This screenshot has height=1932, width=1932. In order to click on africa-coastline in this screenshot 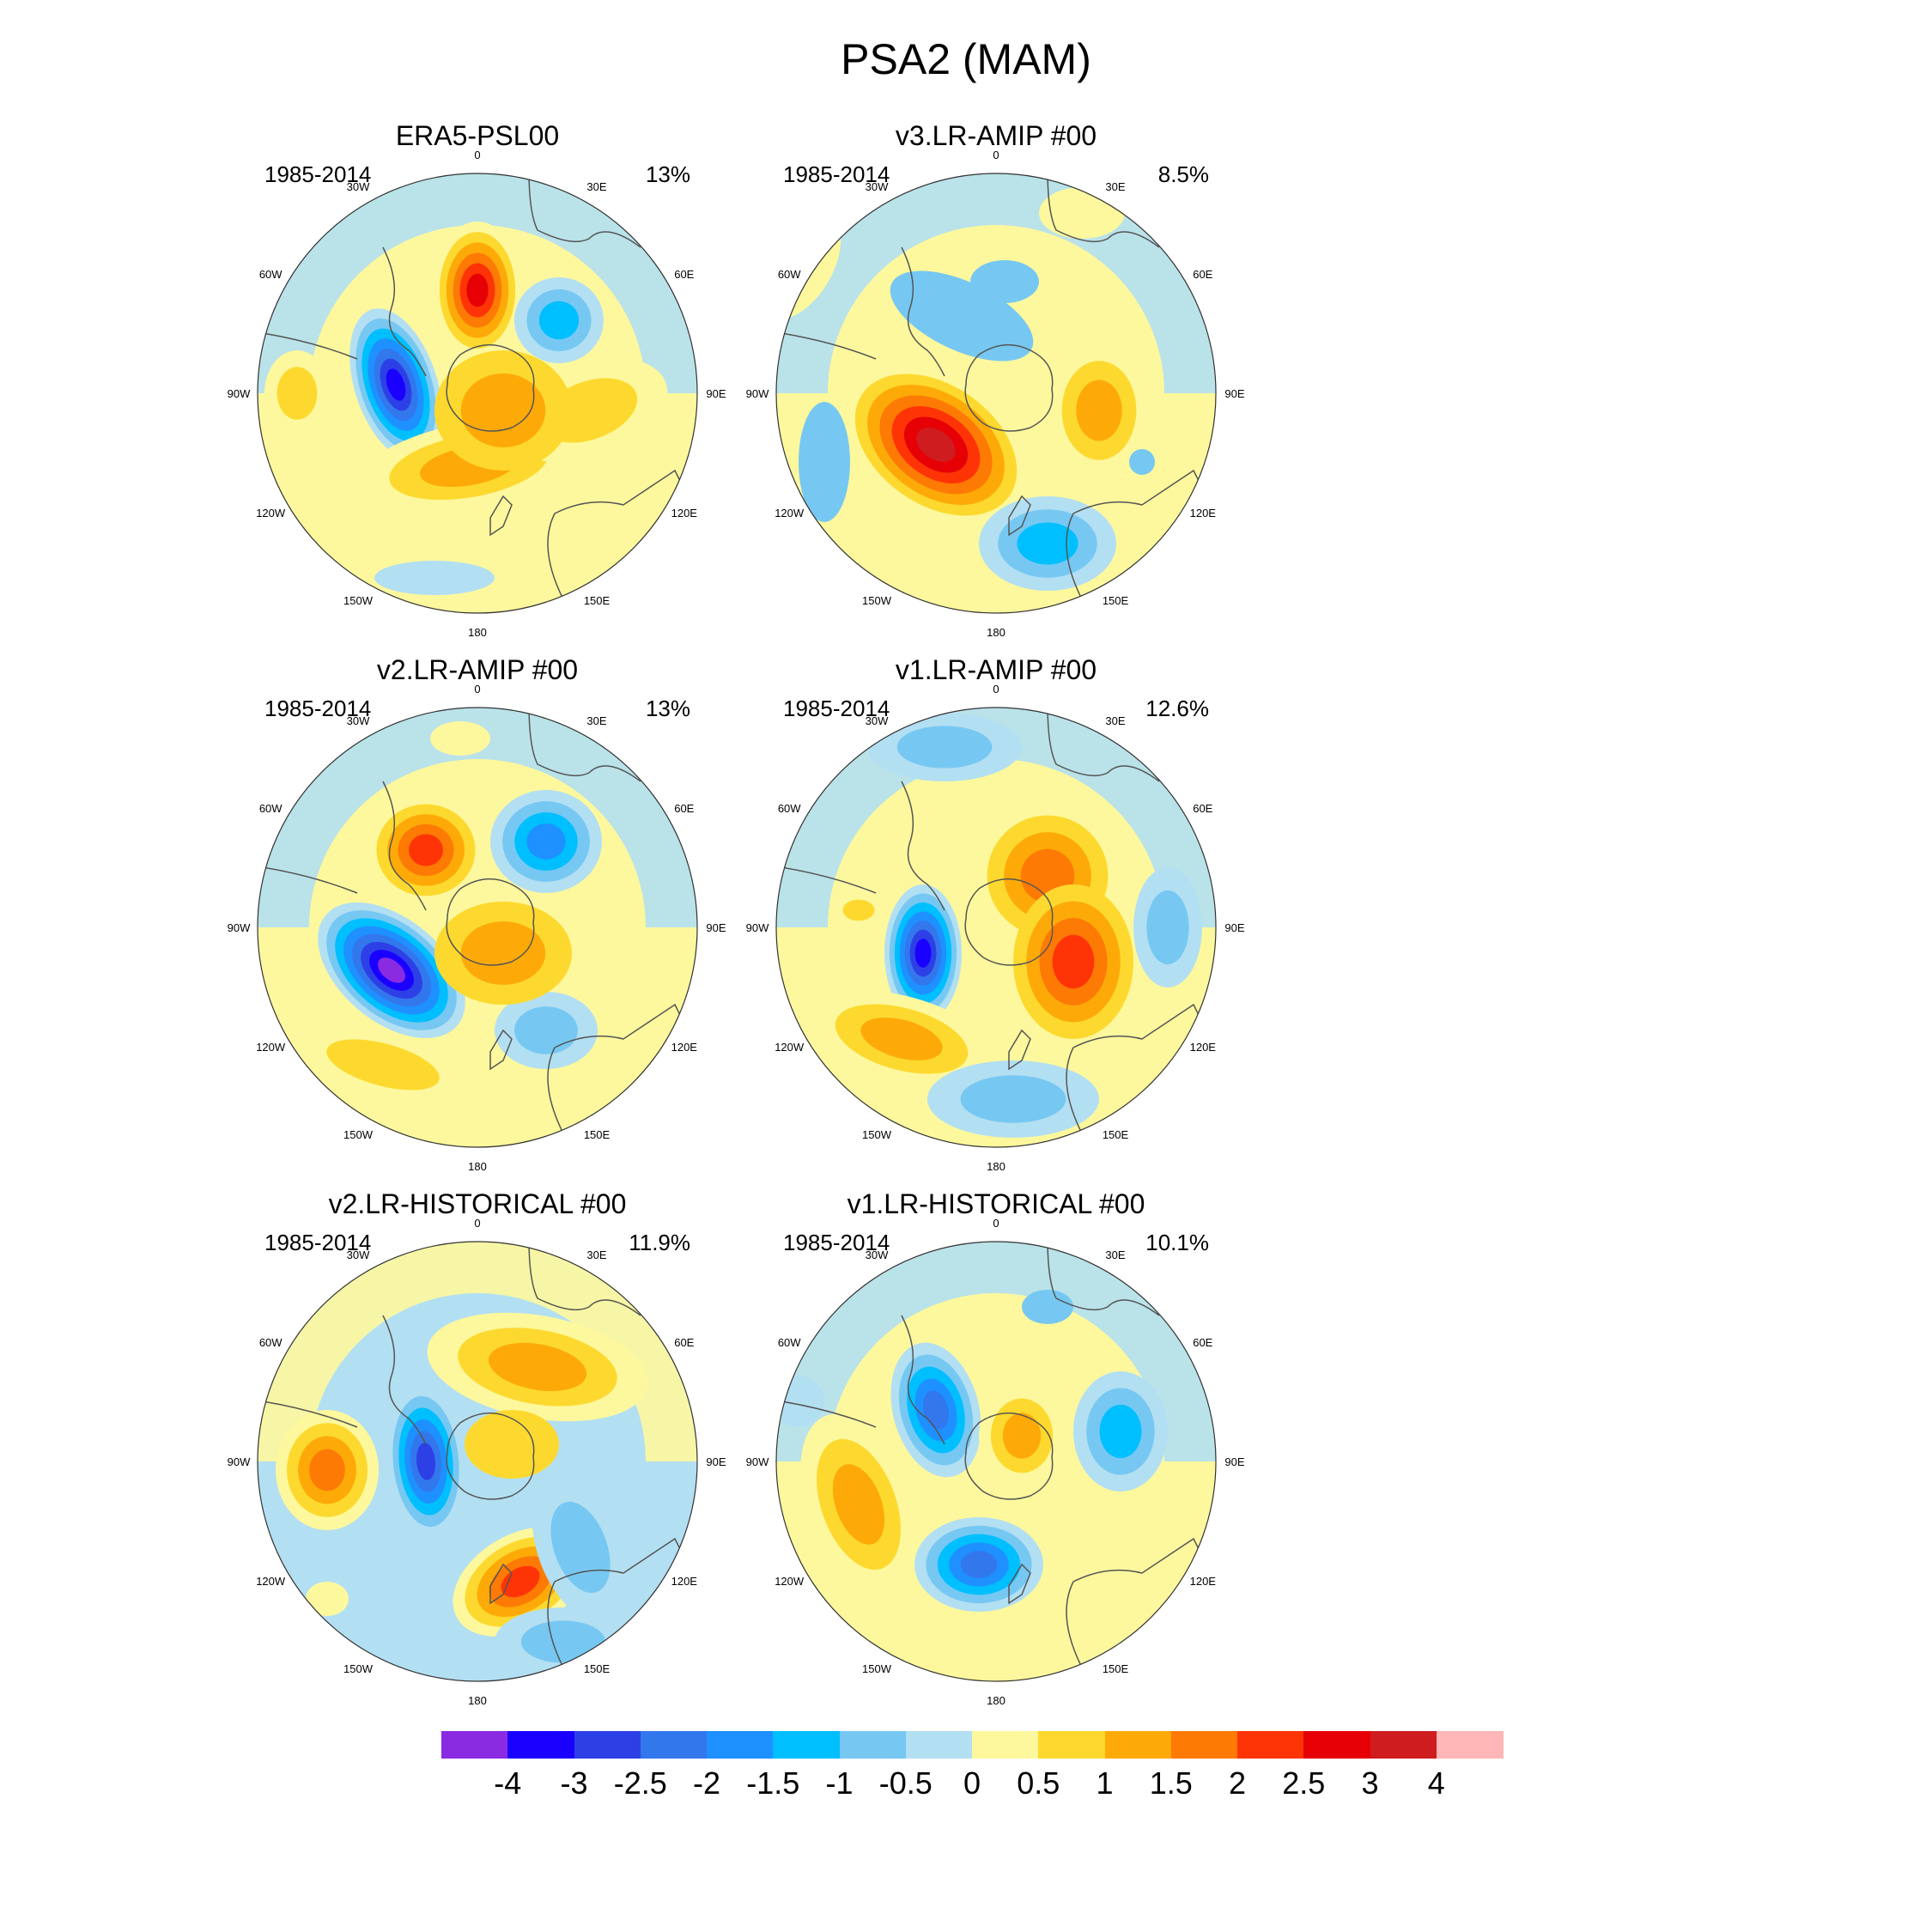, I will do `click(1103, 1279)`.